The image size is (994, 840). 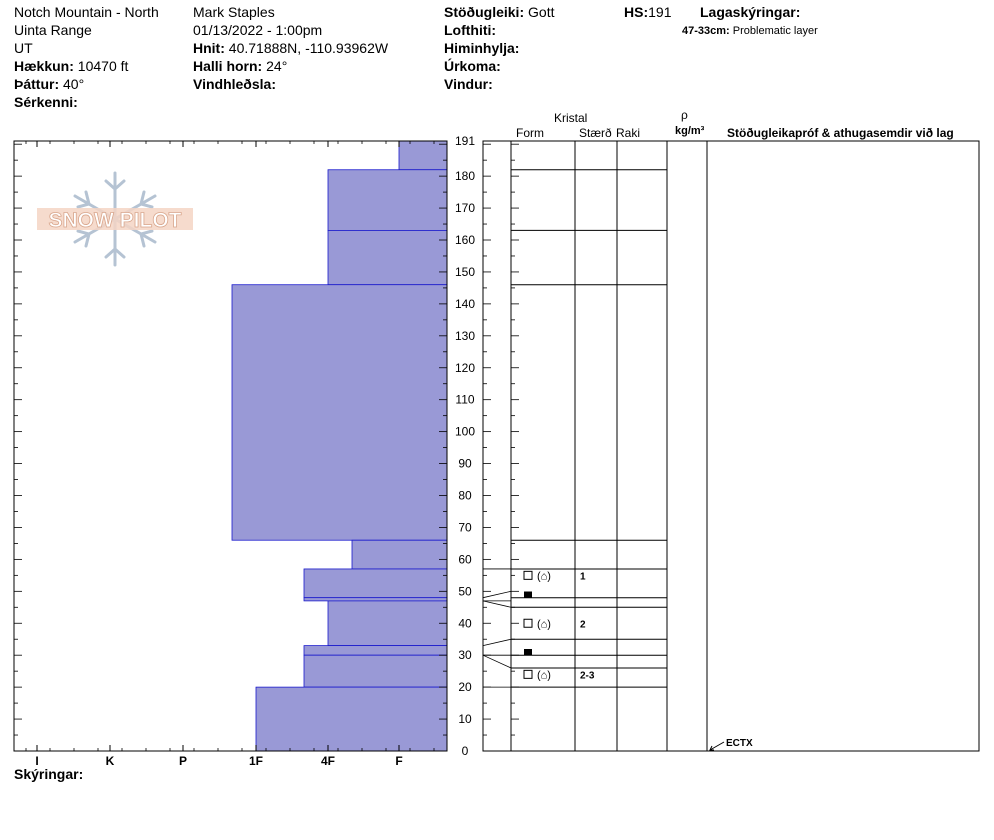 I want to click on depth-label: 30, so click(x=465, y=655).